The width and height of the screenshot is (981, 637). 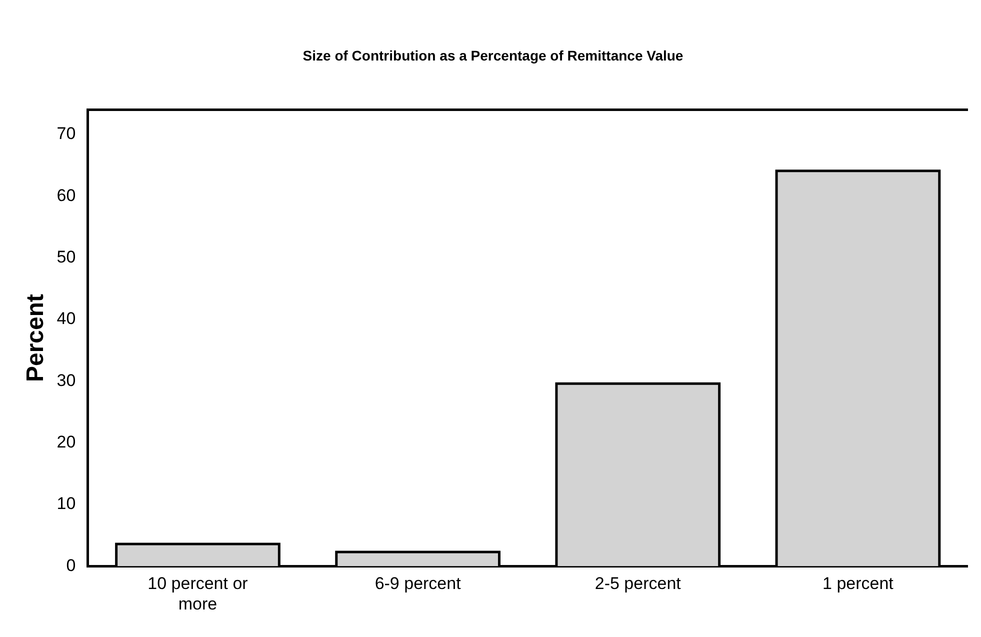 What do you see at coordinates (36, 338) in the screenshot?
I see `y-axis-title: Percent` at bounding box center [36, 338].